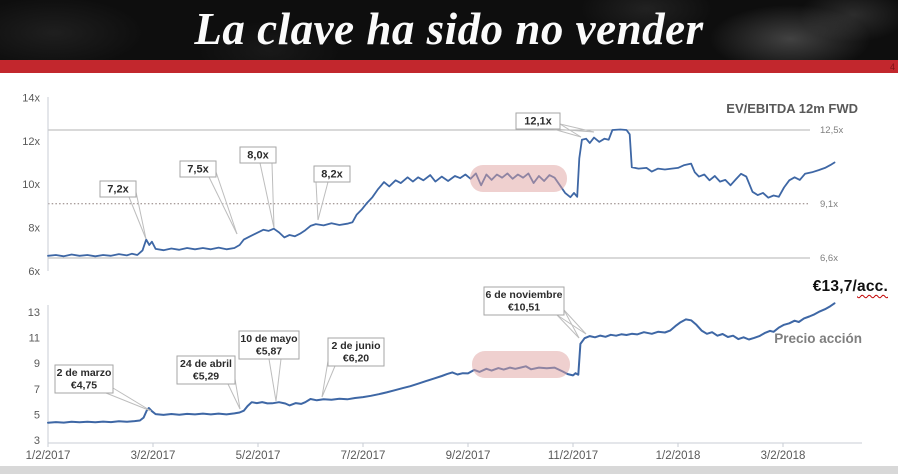 Image resolution: width=898 pixels, height=474 pixels. What do you see at coordinates (84, 386) in the screenshot?
I see `callout-text: €4,75` at bounding box center [84, 386].